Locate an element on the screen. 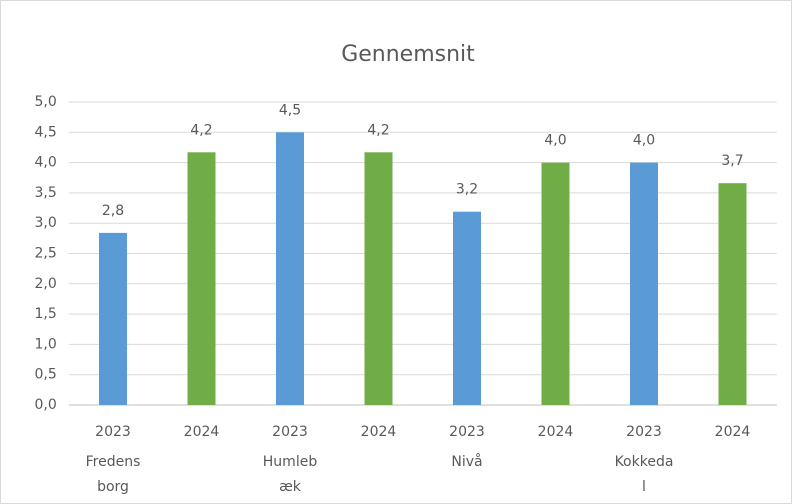  y-tick-label: 5,0 is located at coordinates (45, 102).